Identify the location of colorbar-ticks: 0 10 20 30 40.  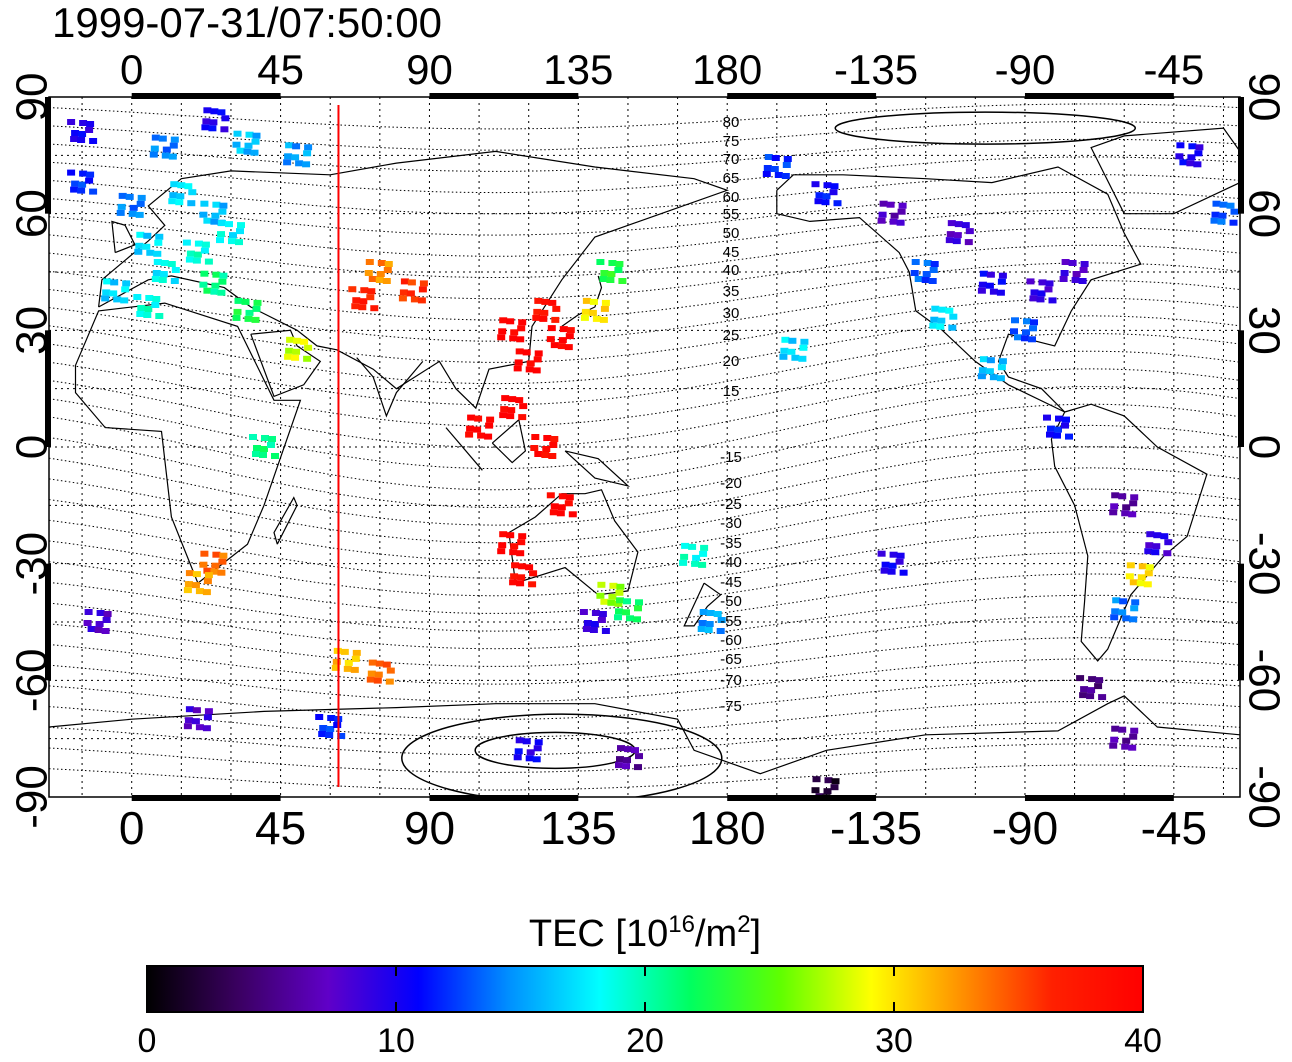
(650, 1013).